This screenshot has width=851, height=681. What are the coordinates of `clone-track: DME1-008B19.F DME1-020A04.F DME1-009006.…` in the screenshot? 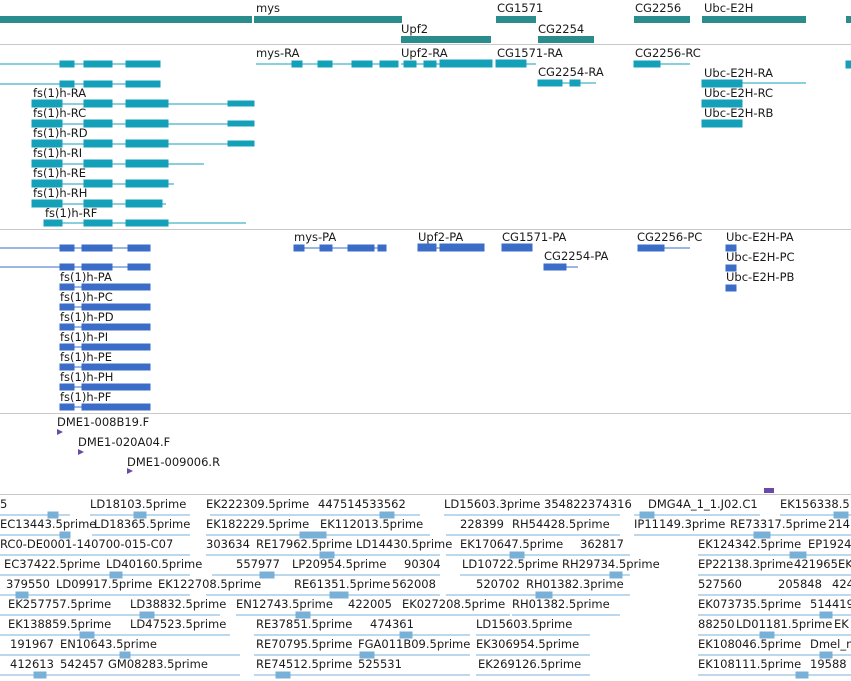 It's located at (425, 454).